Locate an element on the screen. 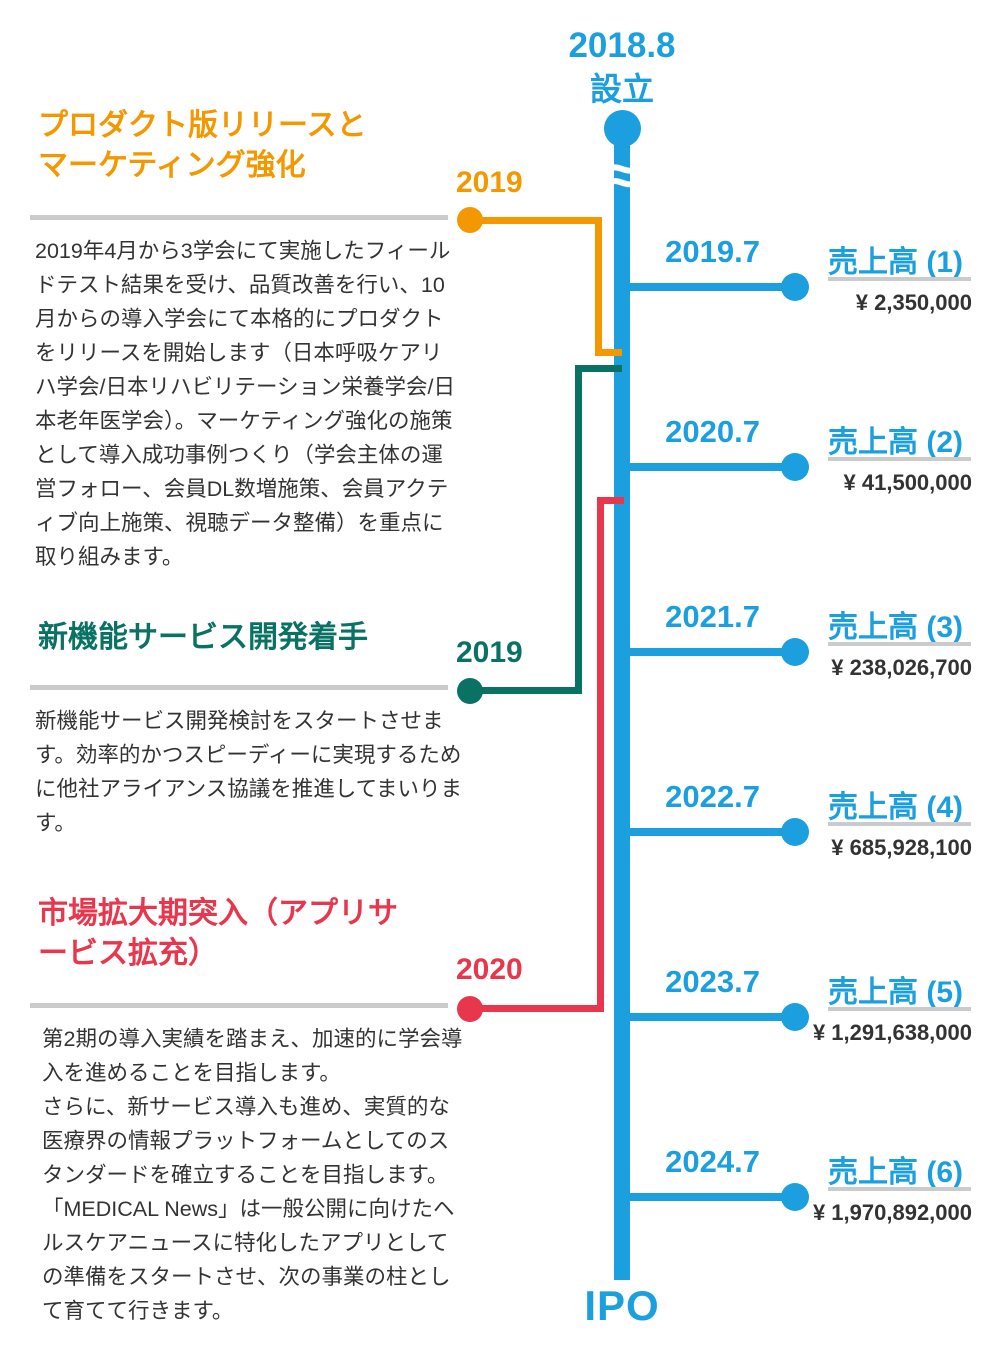  milestone-date: 2020.7 is located at coordinates (712, 431).